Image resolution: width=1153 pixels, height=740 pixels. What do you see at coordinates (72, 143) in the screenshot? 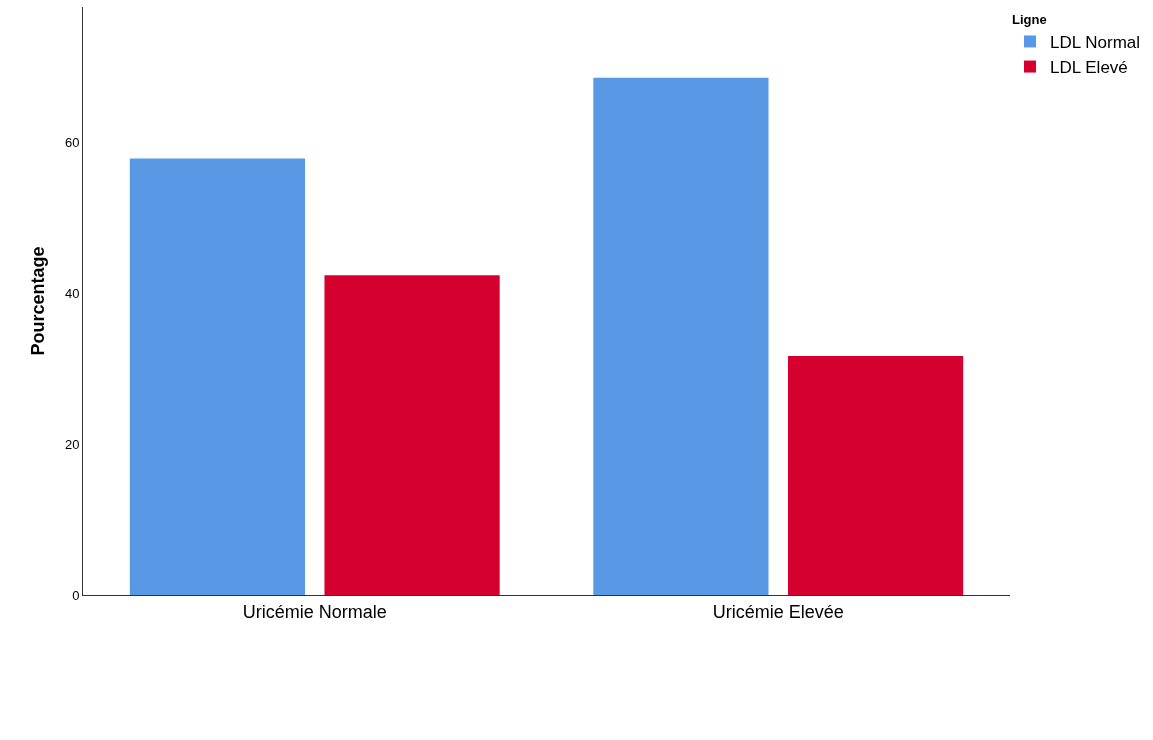
I see `y-tick-label: 60` at bounding box center [72, 143].